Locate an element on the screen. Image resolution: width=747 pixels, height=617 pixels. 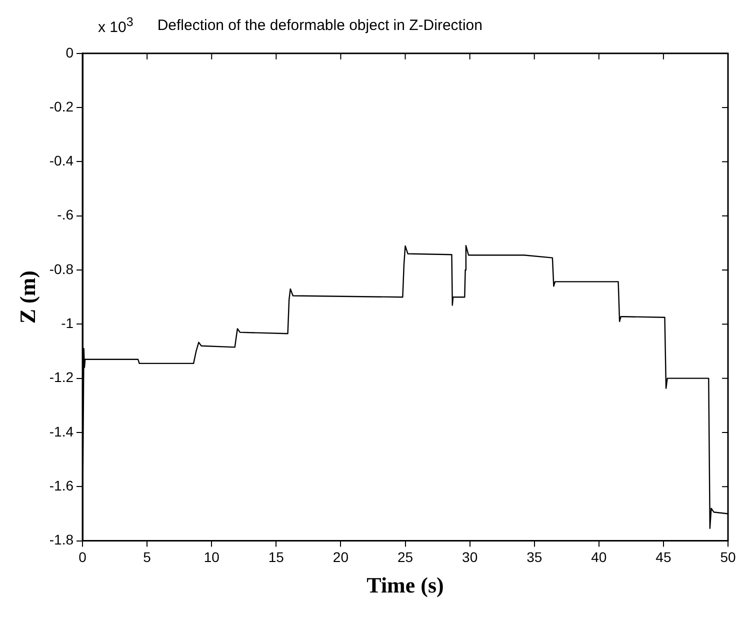
text: x 10$^{3}$ is located at coordinates (116, 25).